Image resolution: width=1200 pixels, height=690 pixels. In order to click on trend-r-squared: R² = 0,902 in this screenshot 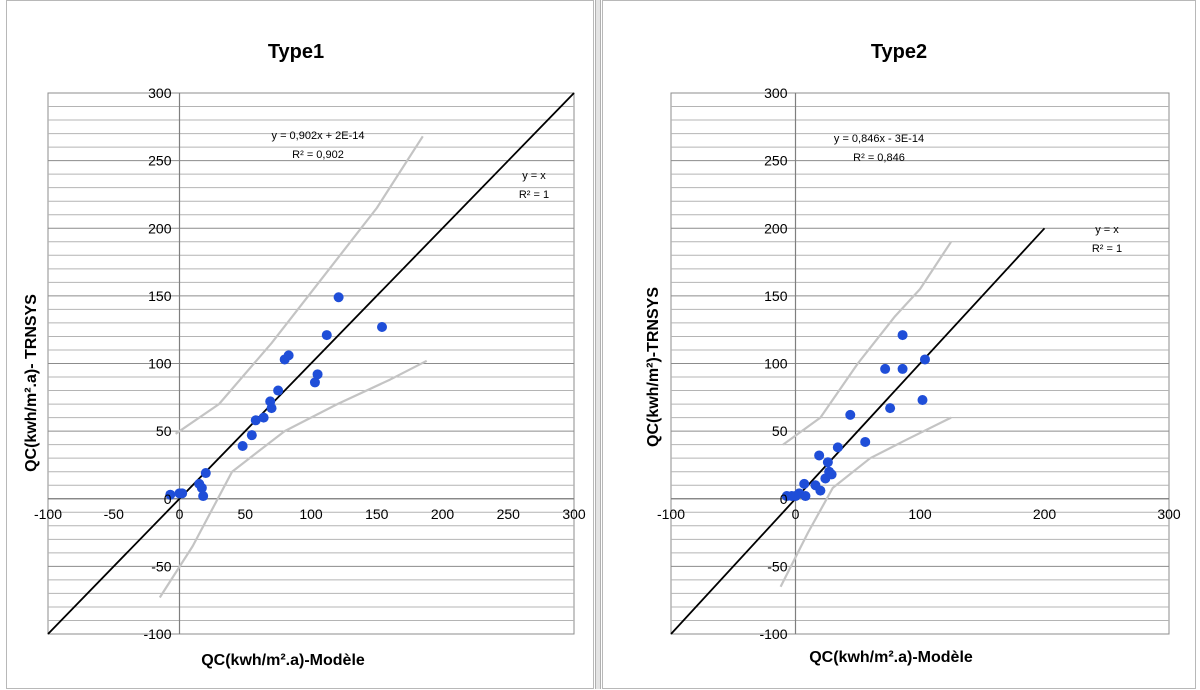, I will do `click(318, 155)`.